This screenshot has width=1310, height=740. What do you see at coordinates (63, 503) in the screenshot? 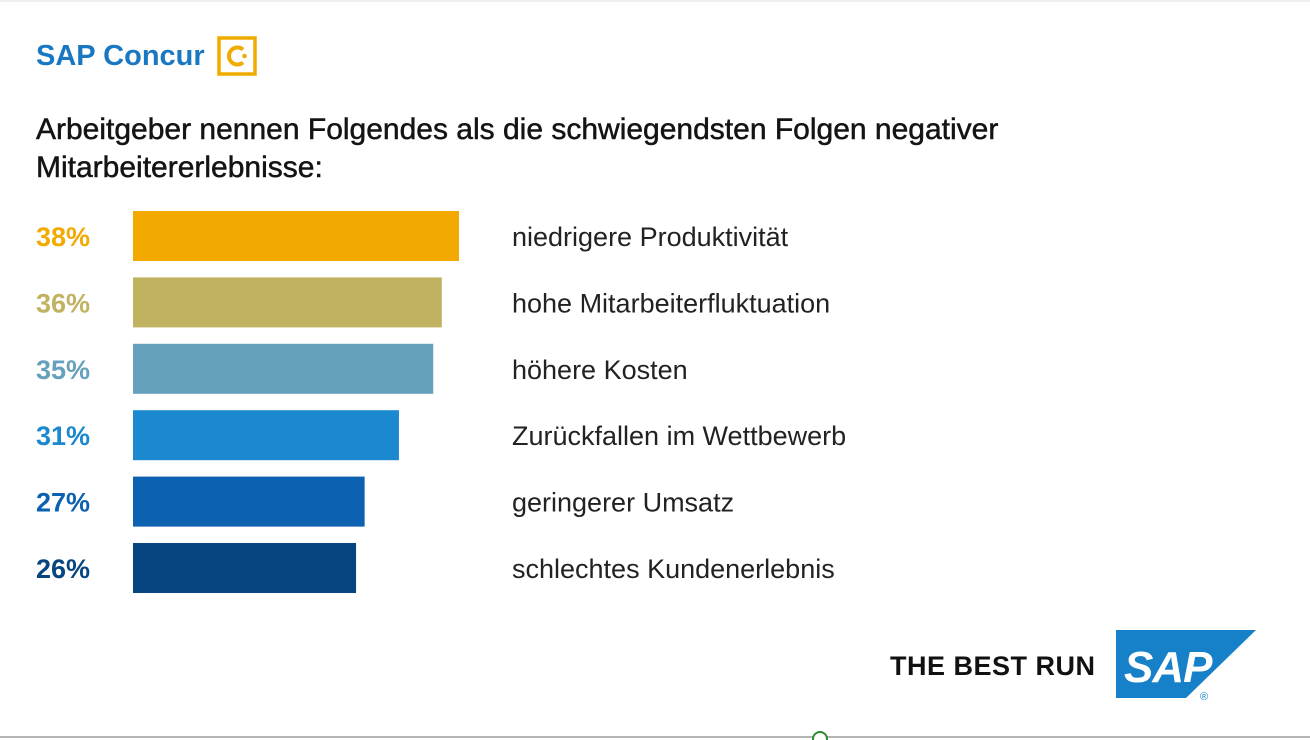
I see `value-label: 27%` at bounding box center [63, 503].